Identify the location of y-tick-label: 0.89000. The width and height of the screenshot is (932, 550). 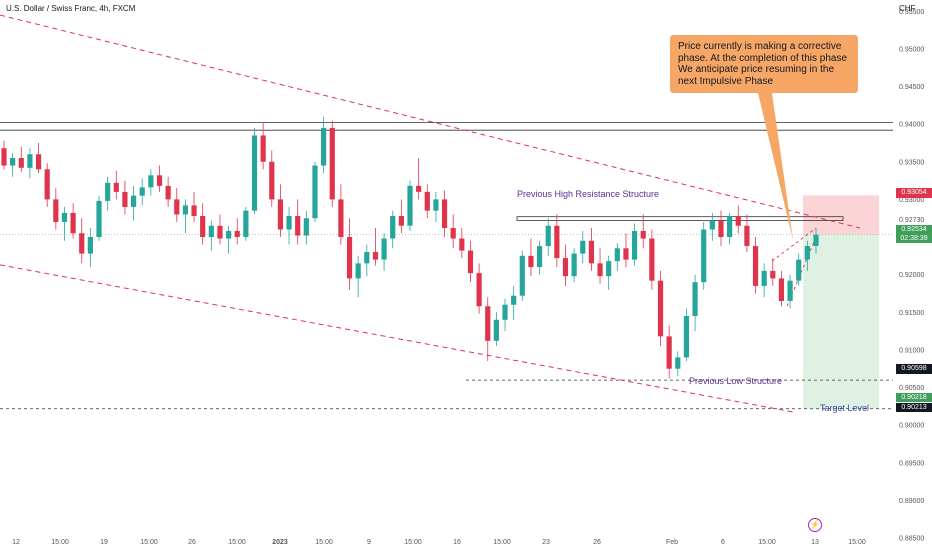
(911, 501).